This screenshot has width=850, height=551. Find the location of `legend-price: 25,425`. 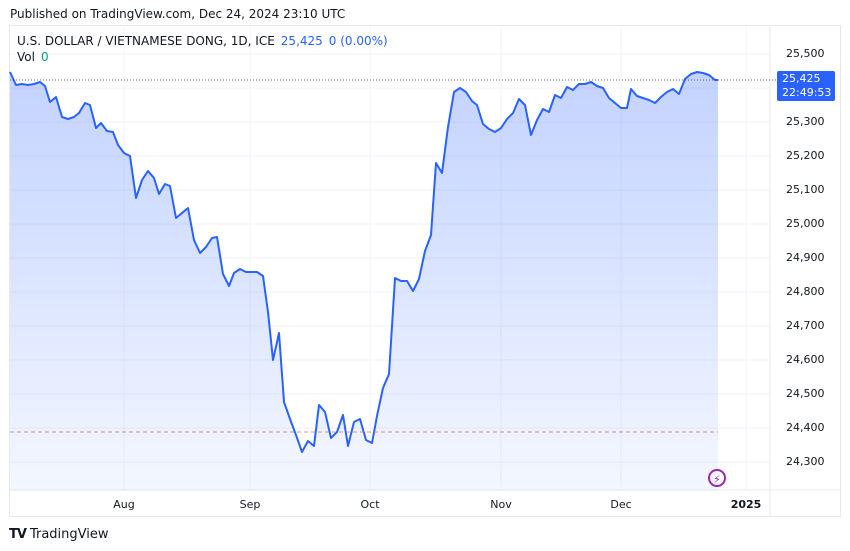

legend-price: 25,425 is located at coordinates (301, 41).